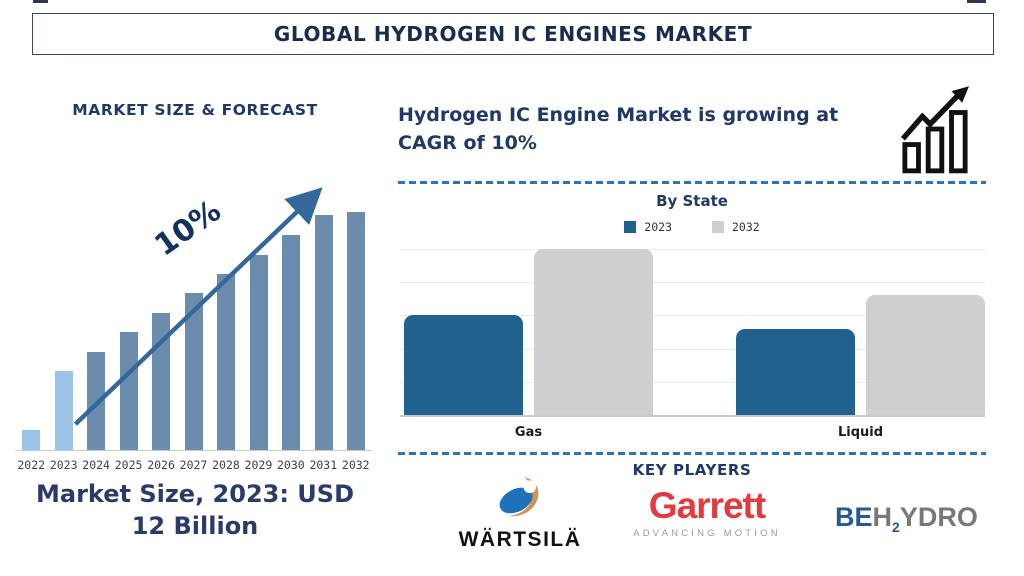 The height and width of the screenshot is (576, 1024). I want to click on forecast-year-label: 2026, so click(161, 465).